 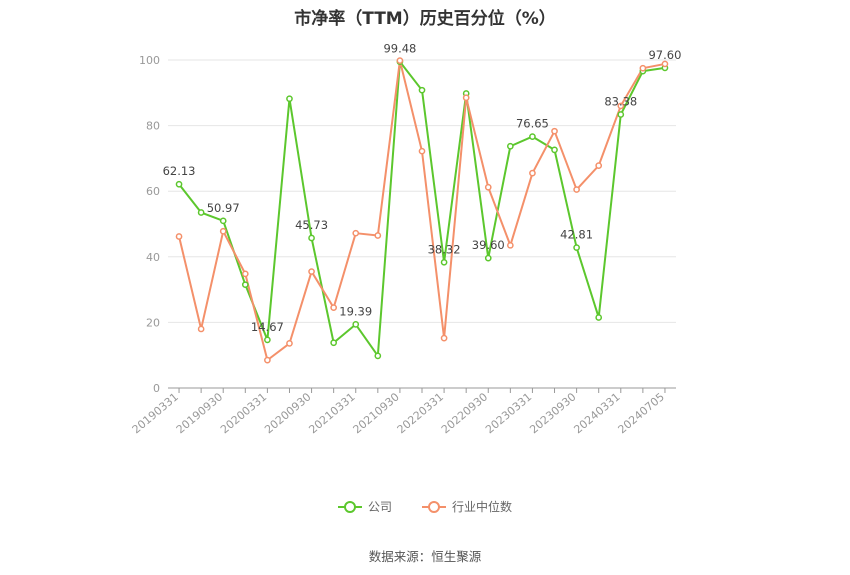 What do you see at coordinates (153, 257) in the screenshot?
I see `y-tick-label: 40` at bounding box center [153, 257].